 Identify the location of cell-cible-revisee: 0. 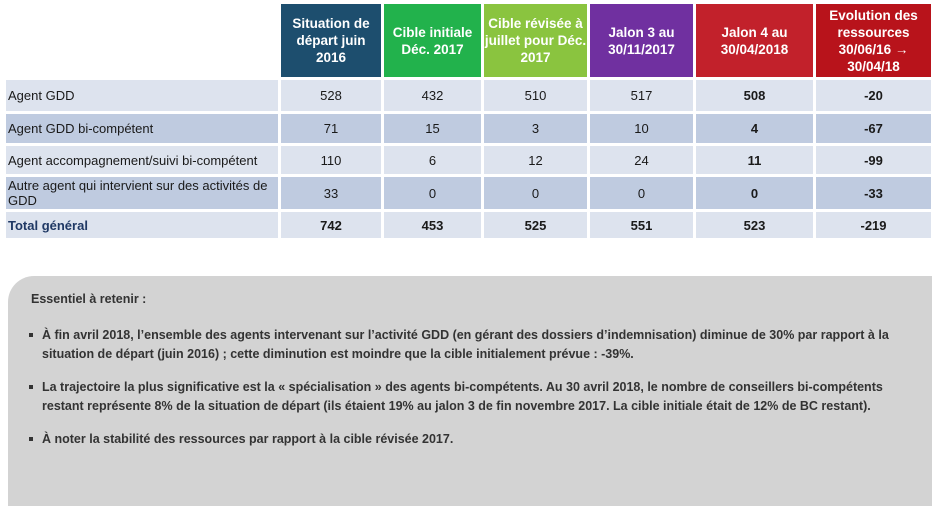
(534, 191).